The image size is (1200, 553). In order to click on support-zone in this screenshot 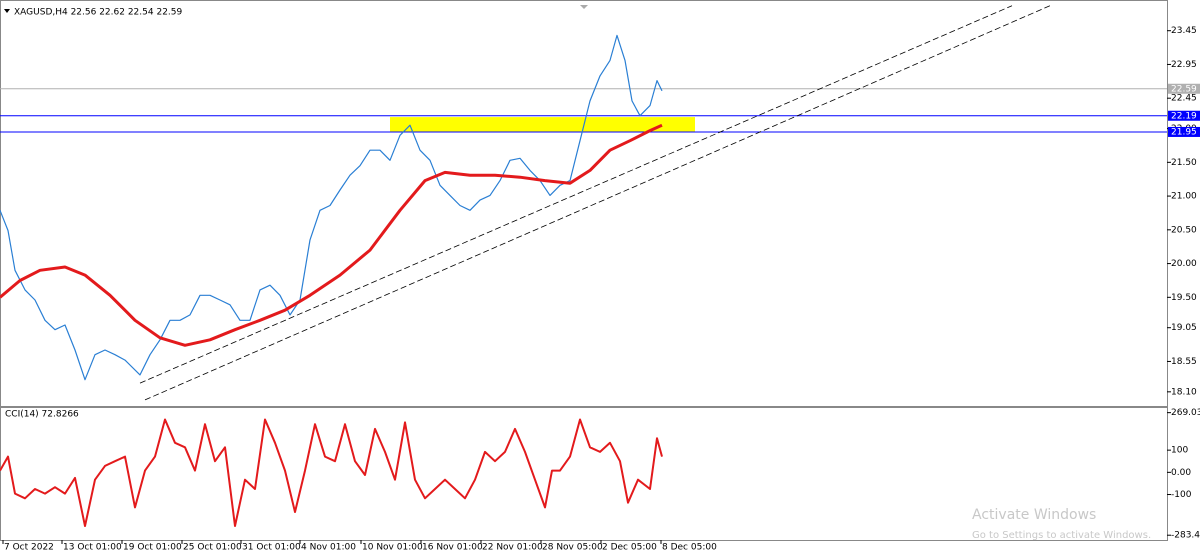, I will do `click(542, 124)`.